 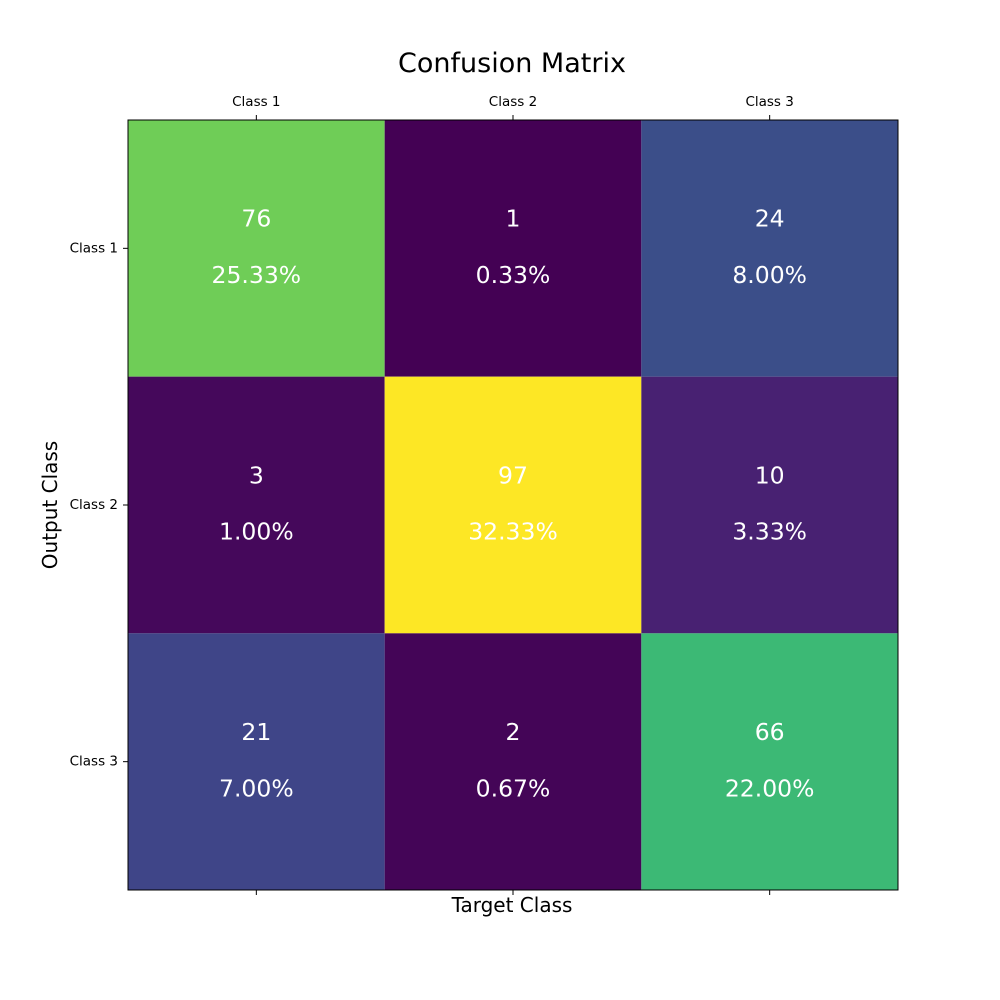 What do you see at coordinates (513, 732) in the screenshot?
I see `cell-count-label: 2` at bounding box center [513, 732].